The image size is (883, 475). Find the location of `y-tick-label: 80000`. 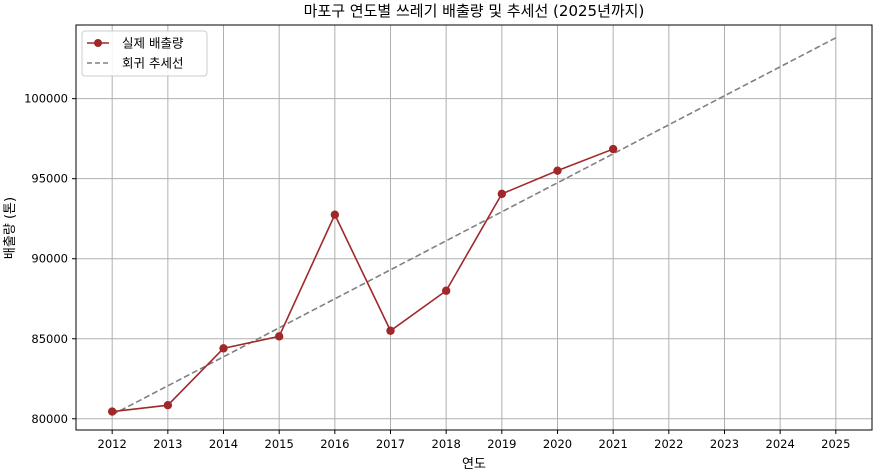

y-tick-label: 80000 is located at coordinates (49, 419).